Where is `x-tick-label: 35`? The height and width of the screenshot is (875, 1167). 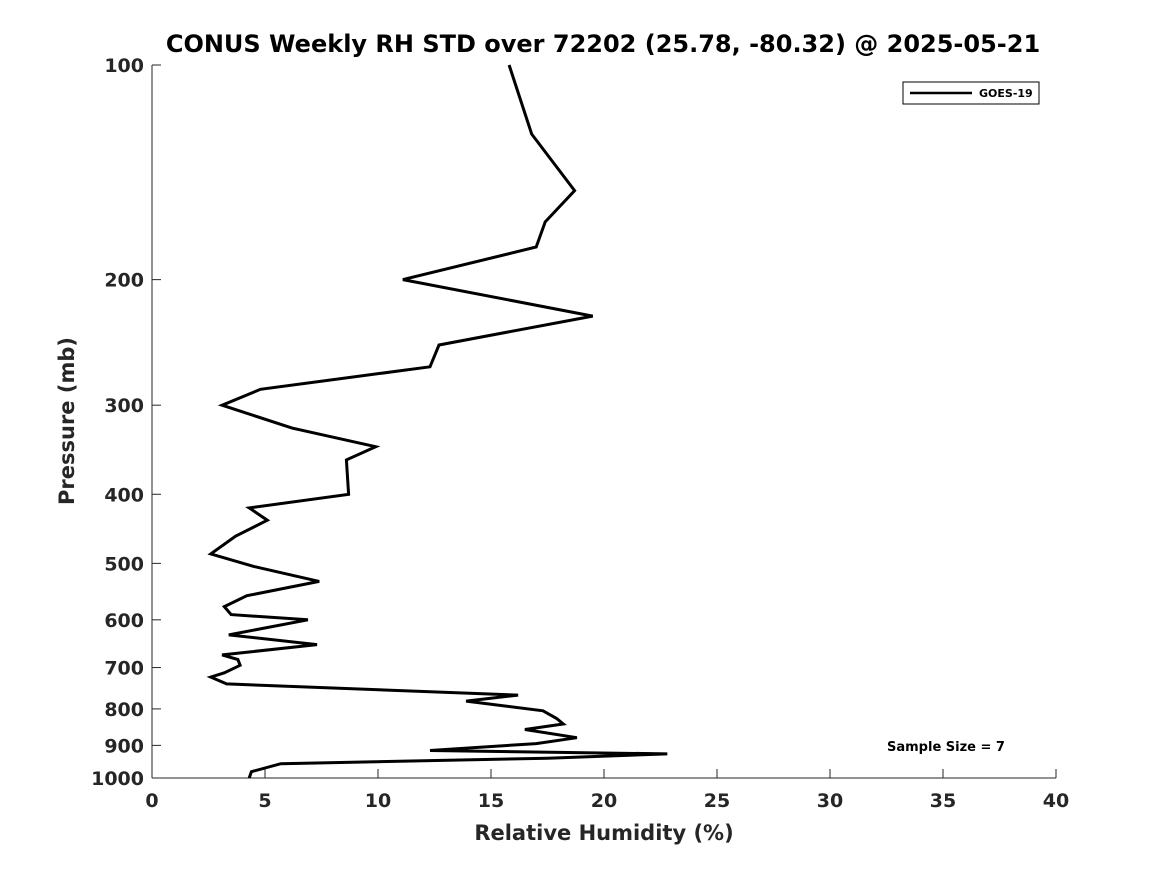 x-tick-label: 35 is located at coordinates (943, 801).